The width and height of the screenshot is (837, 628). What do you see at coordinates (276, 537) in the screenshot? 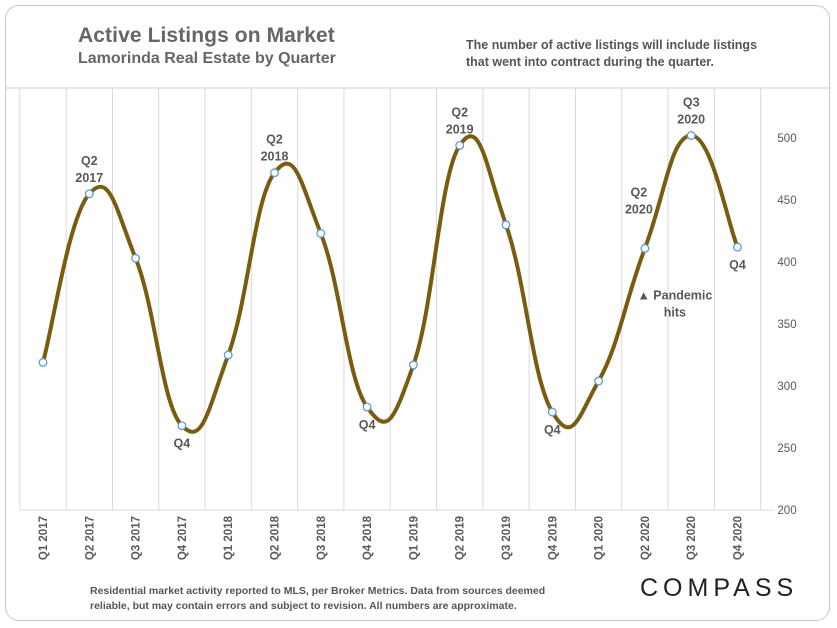
I see `x-tick-label: Q2 2018` at bounding box center [276, 537].